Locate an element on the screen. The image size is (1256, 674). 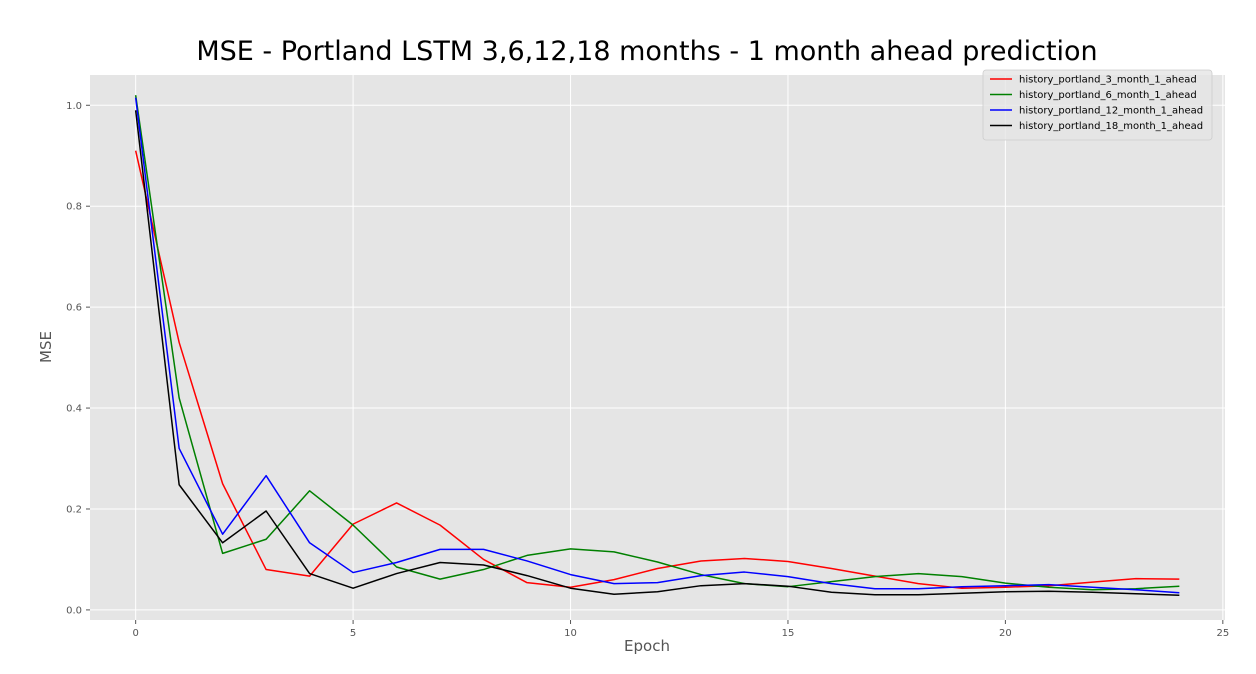
legend-label-3: history_portland_12_month_1_ahead is located at coordinates (1111, 111).